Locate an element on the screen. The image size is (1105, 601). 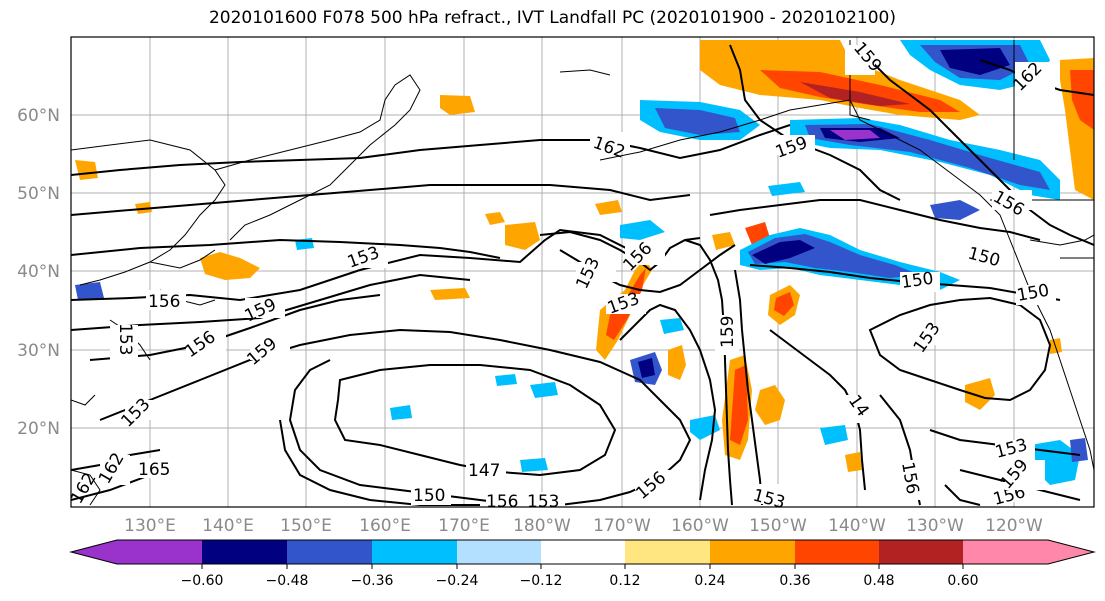
lat-label: 40°N is located at coordinates (38, 272).